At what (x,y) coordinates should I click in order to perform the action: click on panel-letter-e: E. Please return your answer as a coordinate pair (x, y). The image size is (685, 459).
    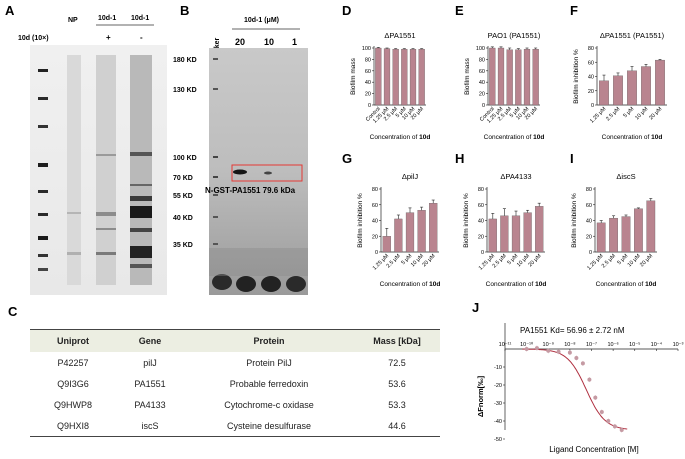
    Looking at the image, I should click on (459, 10).